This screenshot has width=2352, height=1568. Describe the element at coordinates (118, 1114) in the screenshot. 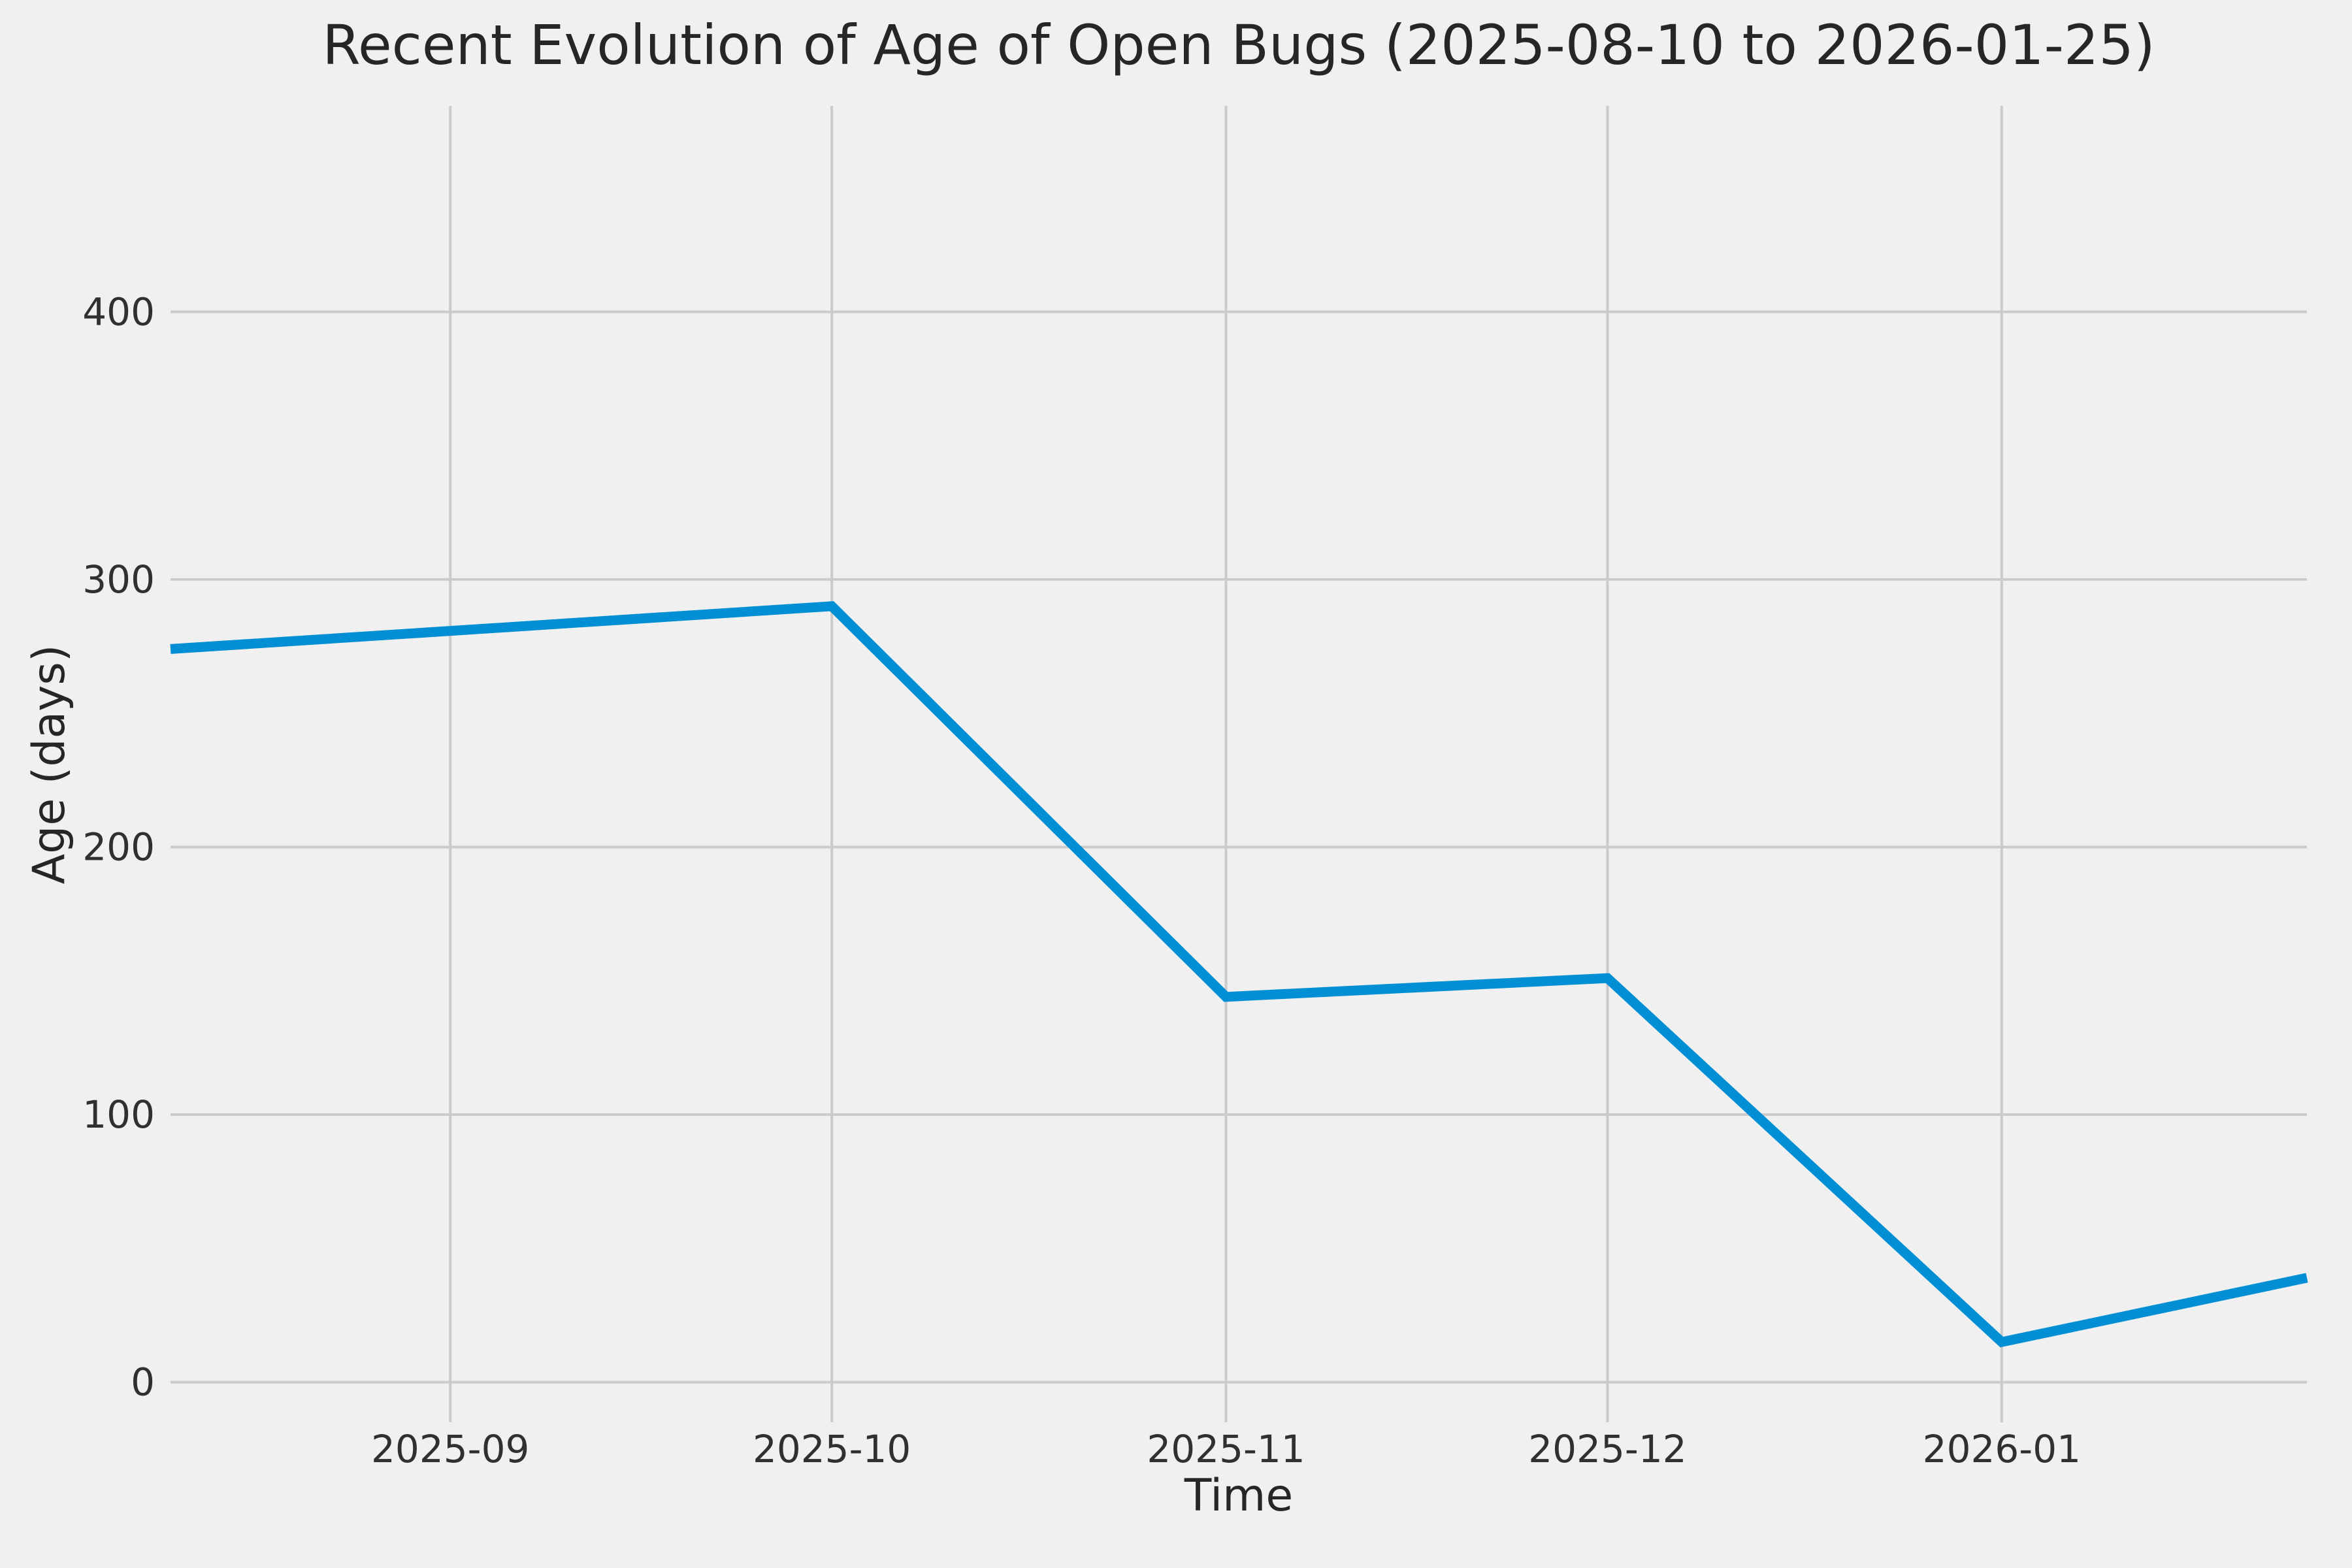

I see `y-tick-label-100: 100` at that location.